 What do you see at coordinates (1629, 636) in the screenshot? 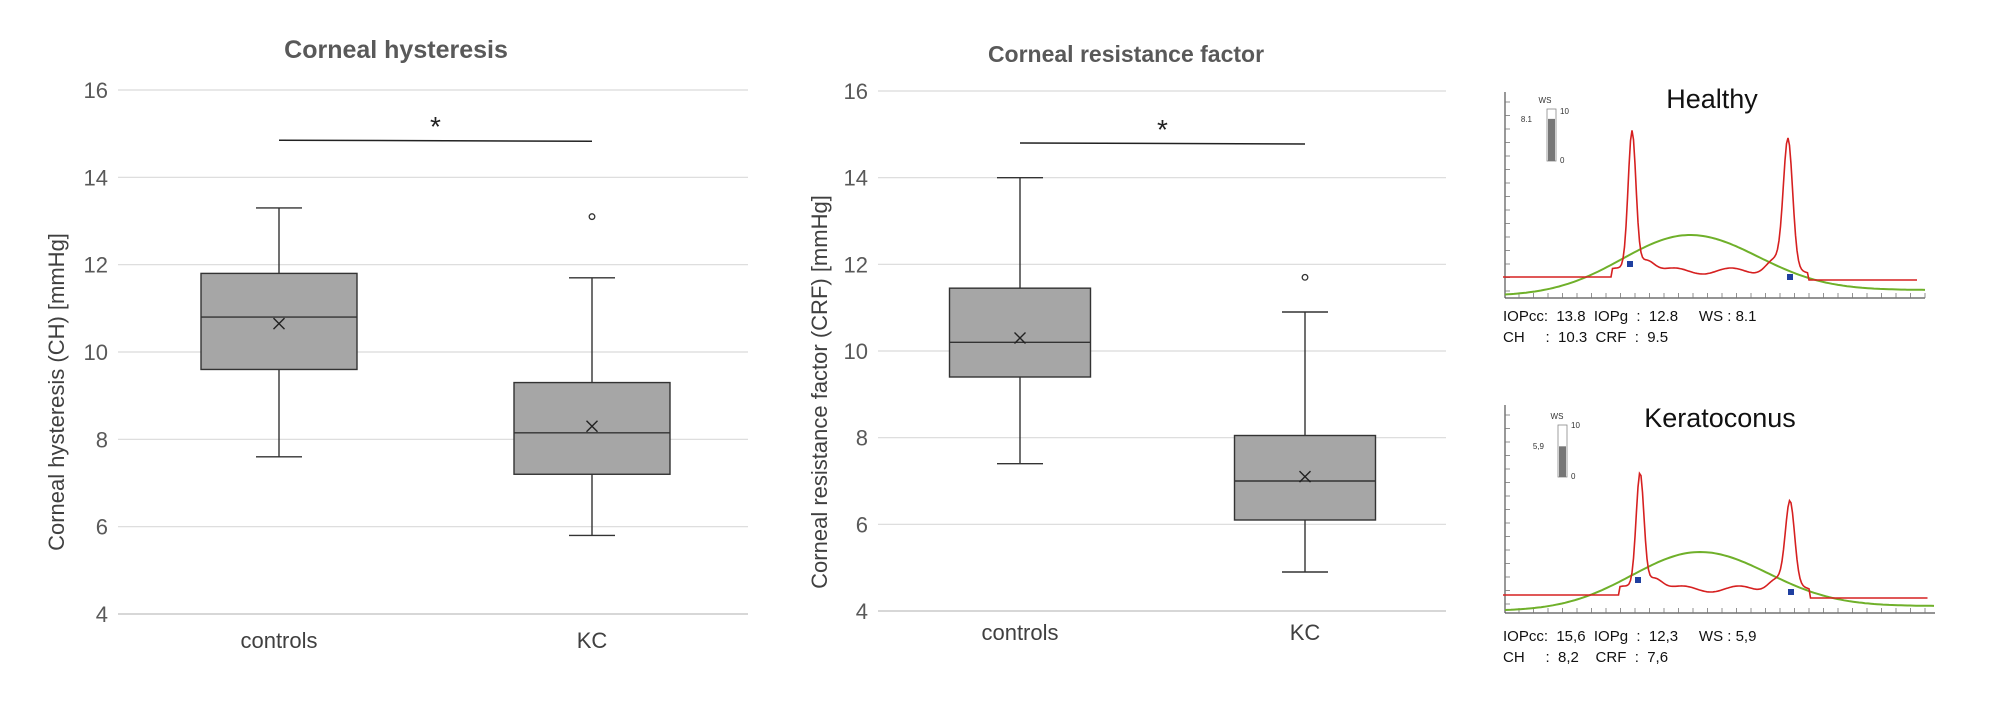
I see `readout-line-1: IOPcc: 15,6 IOPg : 12,3 WS : 5,9` at bounding box center [1629, 636].